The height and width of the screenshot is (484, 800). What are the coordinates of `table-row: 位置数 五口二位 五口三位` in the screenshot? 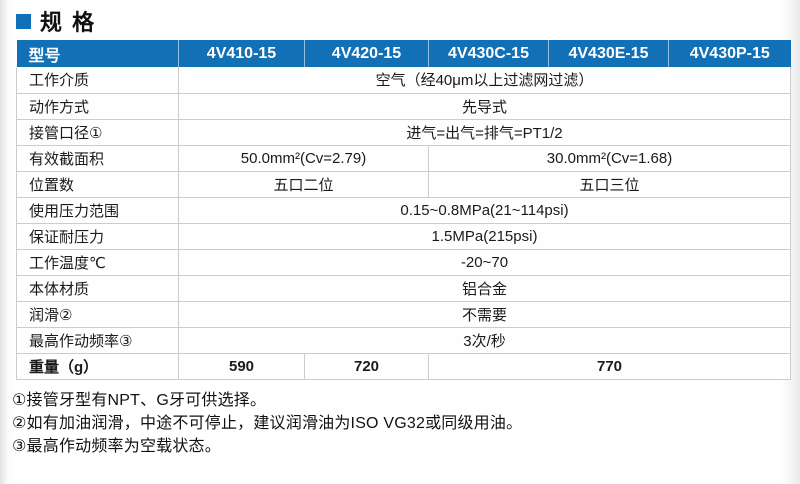 It's located at (403, 184).